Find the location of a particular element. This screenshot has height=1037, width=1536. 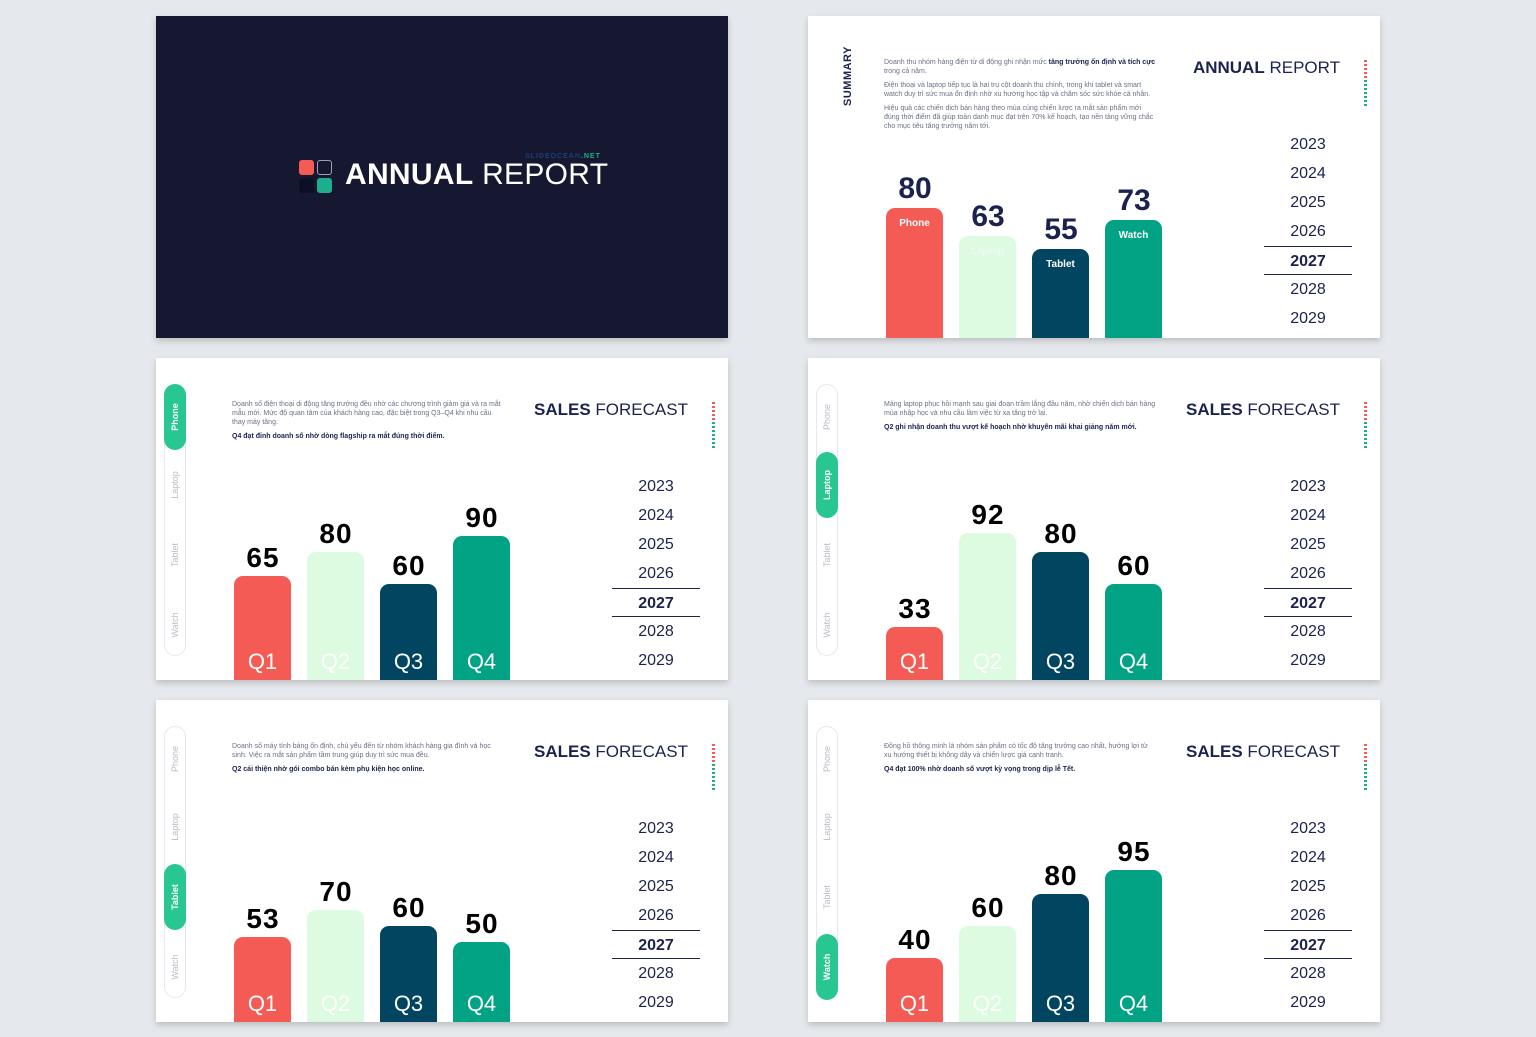

tab-label: Phone is located at coordinates (175, 759).